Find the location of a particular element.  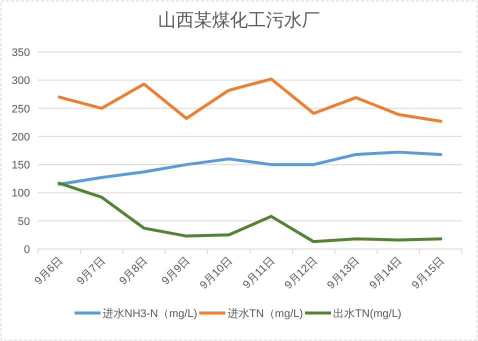

chart-title: 山西某煤化工污水厂 is located at coordinates (239, 20).